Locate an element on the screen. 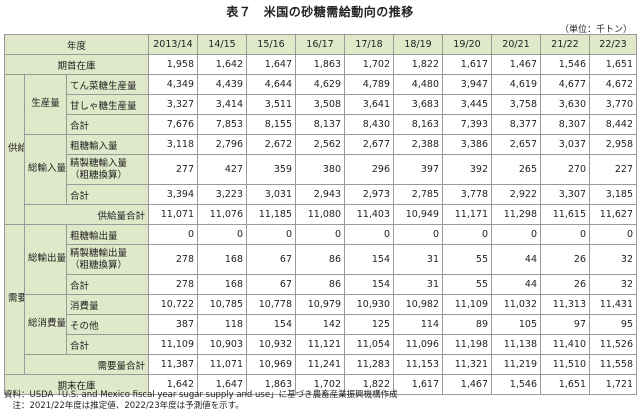  value-cell: 2,796 is located at coordinates (222, 144).